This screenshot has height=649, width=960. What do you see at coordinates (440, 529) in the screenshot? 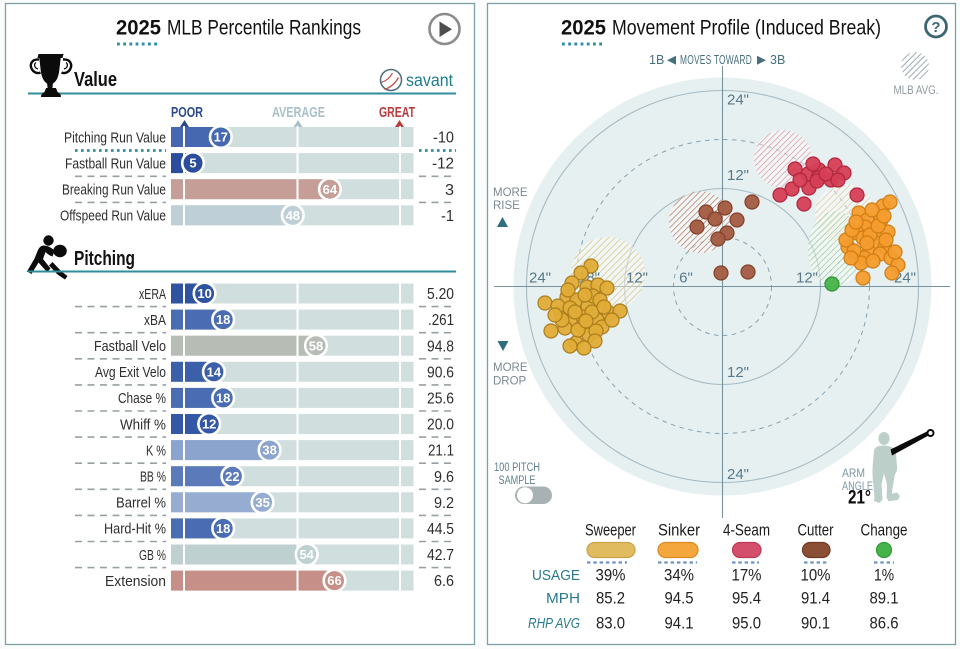
I see `svg-text: 44.5` at bounding box center [440, 529].